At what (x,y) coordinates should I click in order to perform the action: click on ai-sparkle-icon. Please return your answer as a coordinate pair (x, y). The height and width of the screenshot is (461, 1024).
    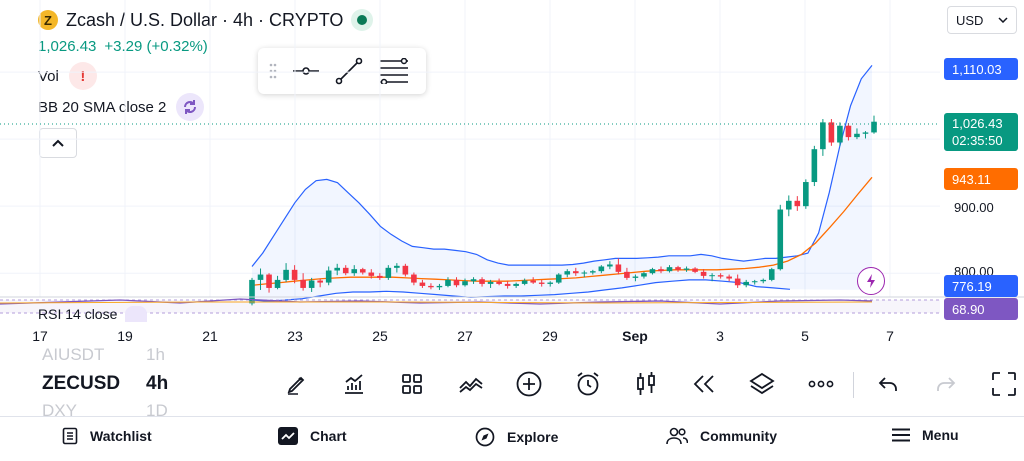
    Looking at the image, I should click on (871, 281).